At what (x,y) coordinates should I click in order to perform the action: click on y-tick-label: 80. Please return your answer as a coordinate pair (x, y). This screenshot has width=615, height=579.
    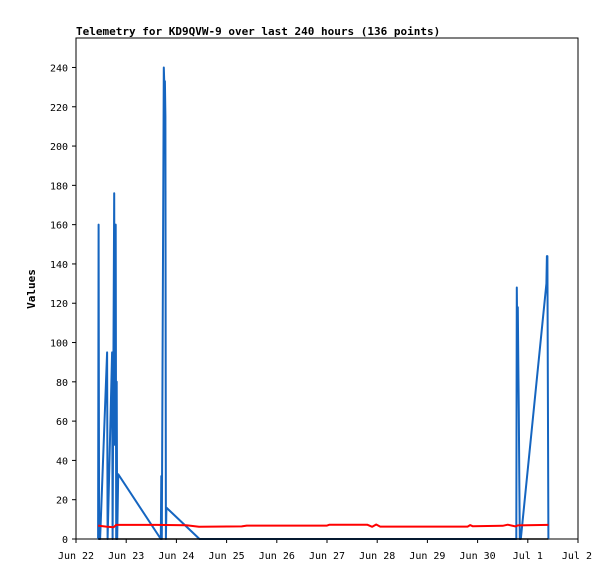
    Looking at the image, I should click on (62, 383).